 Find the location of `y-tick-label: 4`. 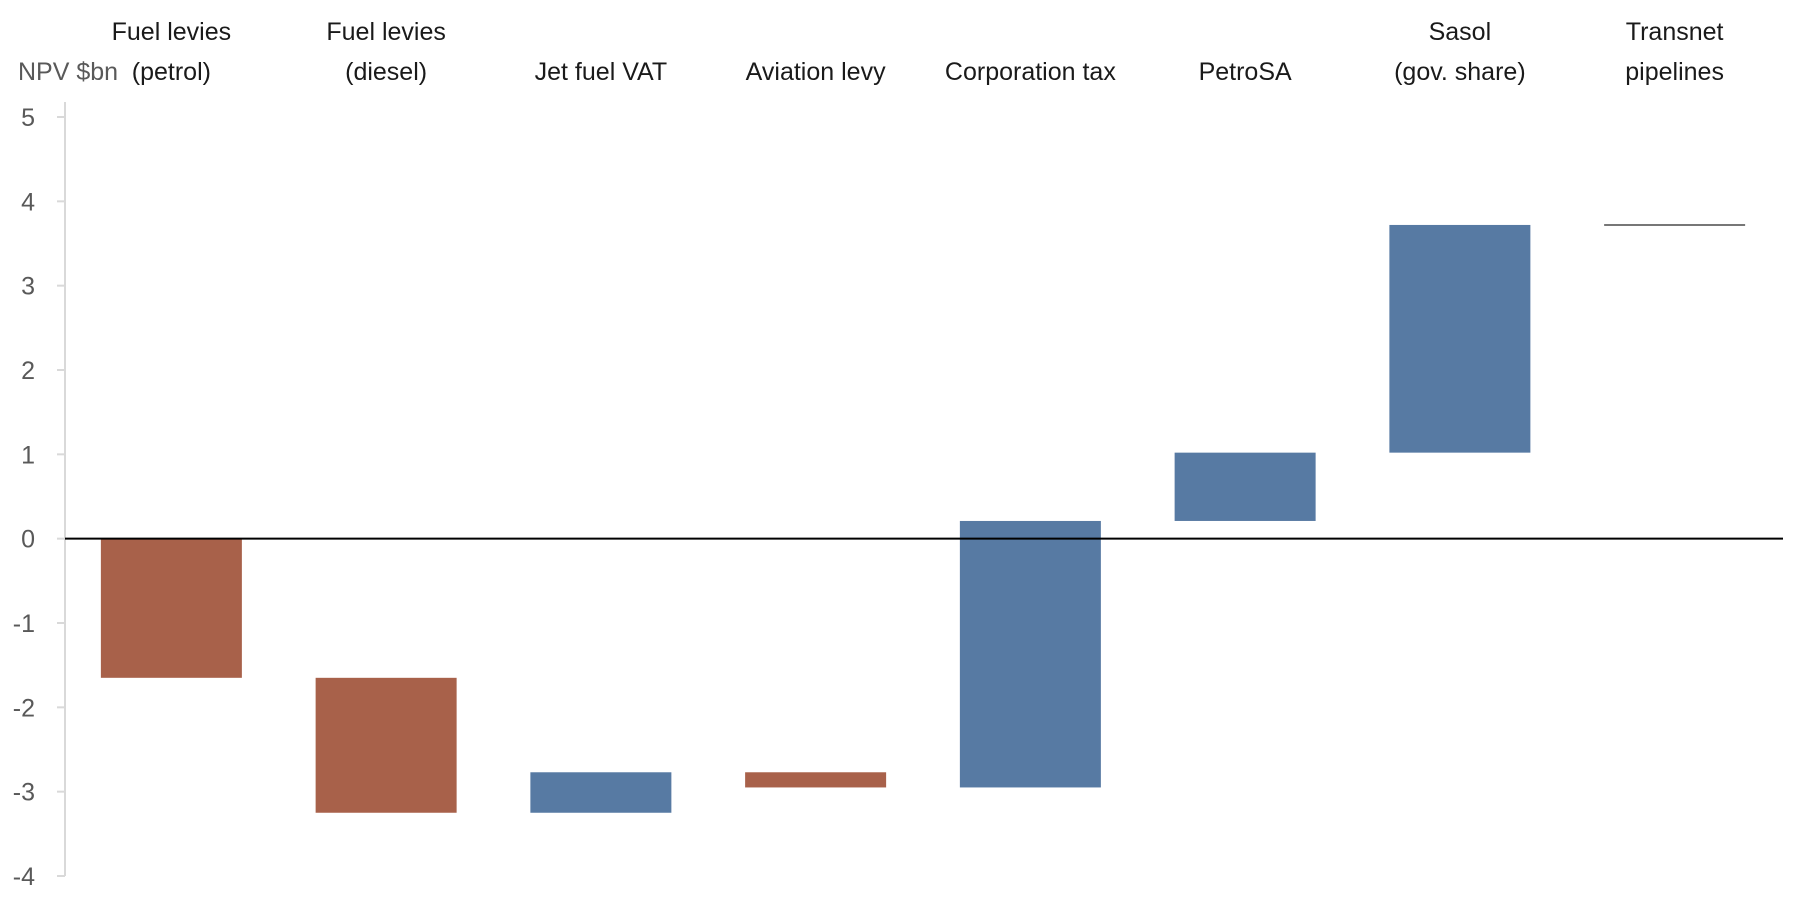

y-tick-label: 4 is located at coordinates (28, 202).